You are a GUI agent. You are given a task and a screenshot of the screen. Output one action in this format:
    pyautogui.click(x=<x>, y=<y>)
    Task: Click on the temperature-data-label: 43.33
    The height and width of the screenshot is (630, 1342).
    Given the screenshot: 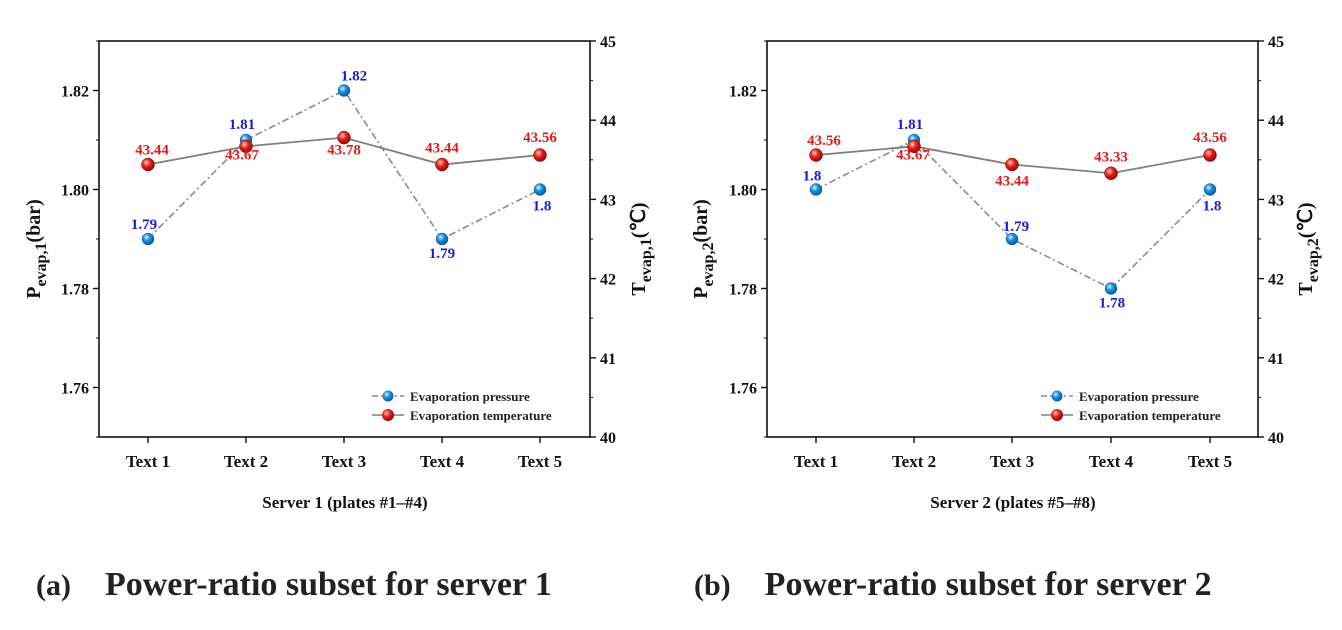 What is the action you would take?
    pyautogui.click(x=1111, y=157)
    